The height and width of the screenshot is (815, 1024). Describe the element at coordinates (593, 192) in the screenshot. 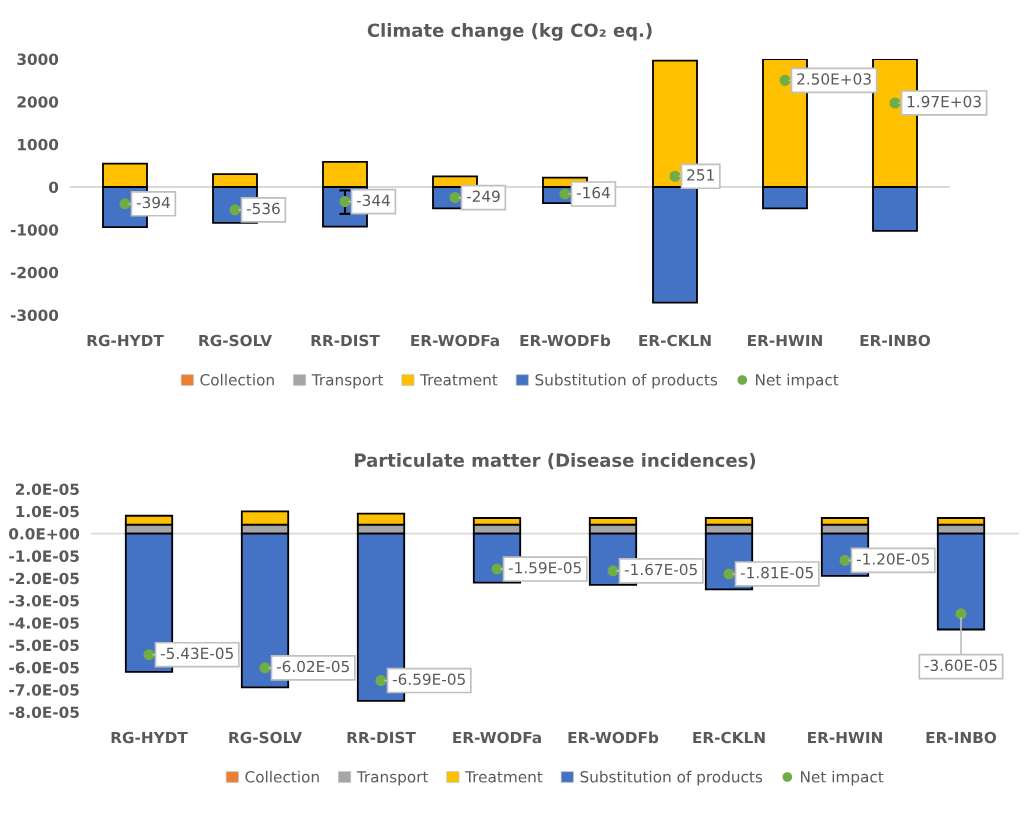

I see `data-label: -164` at that location.